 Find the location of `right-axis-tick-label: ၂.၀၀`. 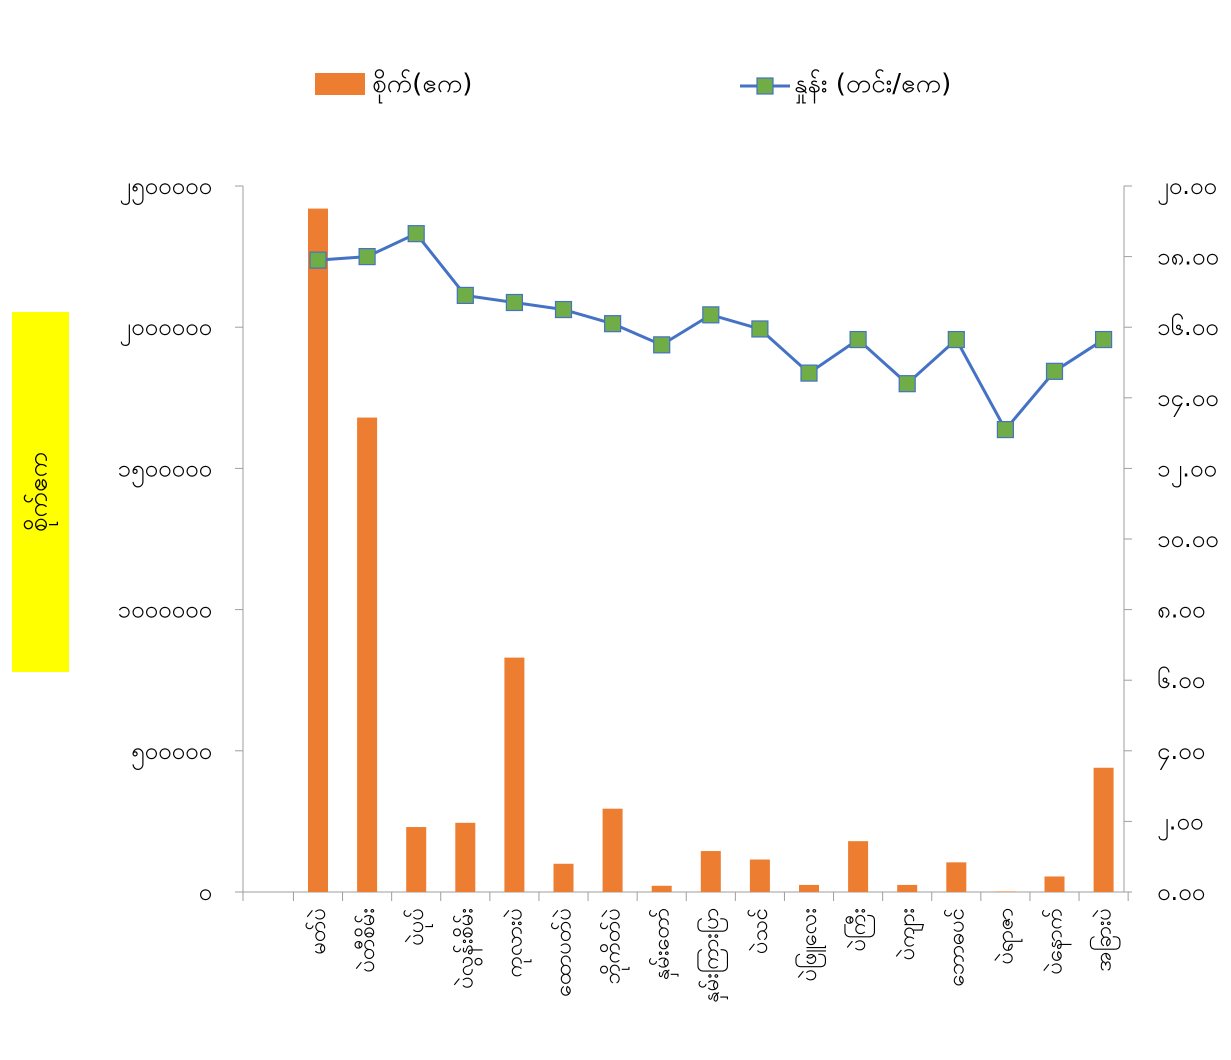

right-axis-tick-label: ၂.၀၀ is located at coordinates (1180, 823).